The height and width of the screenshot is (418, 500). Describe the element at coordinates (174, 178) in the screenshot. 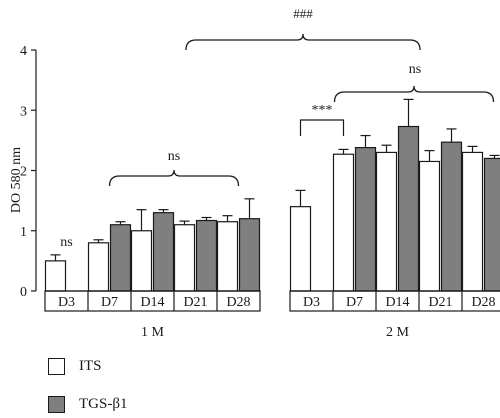

I see `bracket-group1-span` at that location.